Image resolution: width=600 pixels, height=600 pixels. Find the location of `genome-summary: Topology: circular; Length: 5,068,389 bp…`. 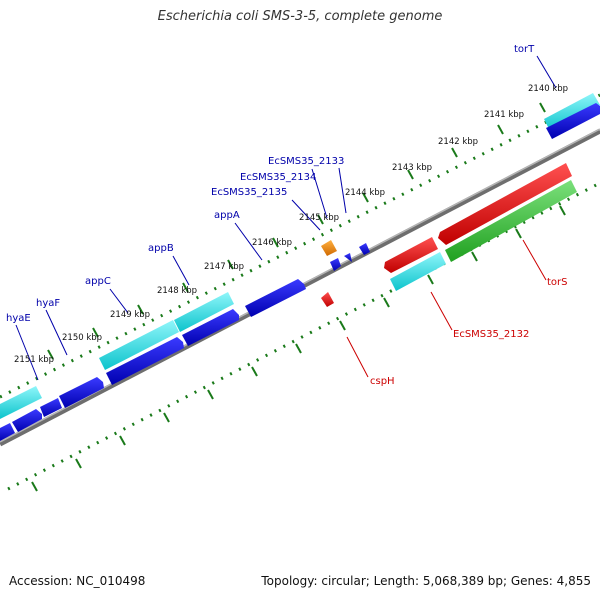

genome-summary: Topology: circular; Length: 5,068,389 bp… is located at coordinates (426, 581).